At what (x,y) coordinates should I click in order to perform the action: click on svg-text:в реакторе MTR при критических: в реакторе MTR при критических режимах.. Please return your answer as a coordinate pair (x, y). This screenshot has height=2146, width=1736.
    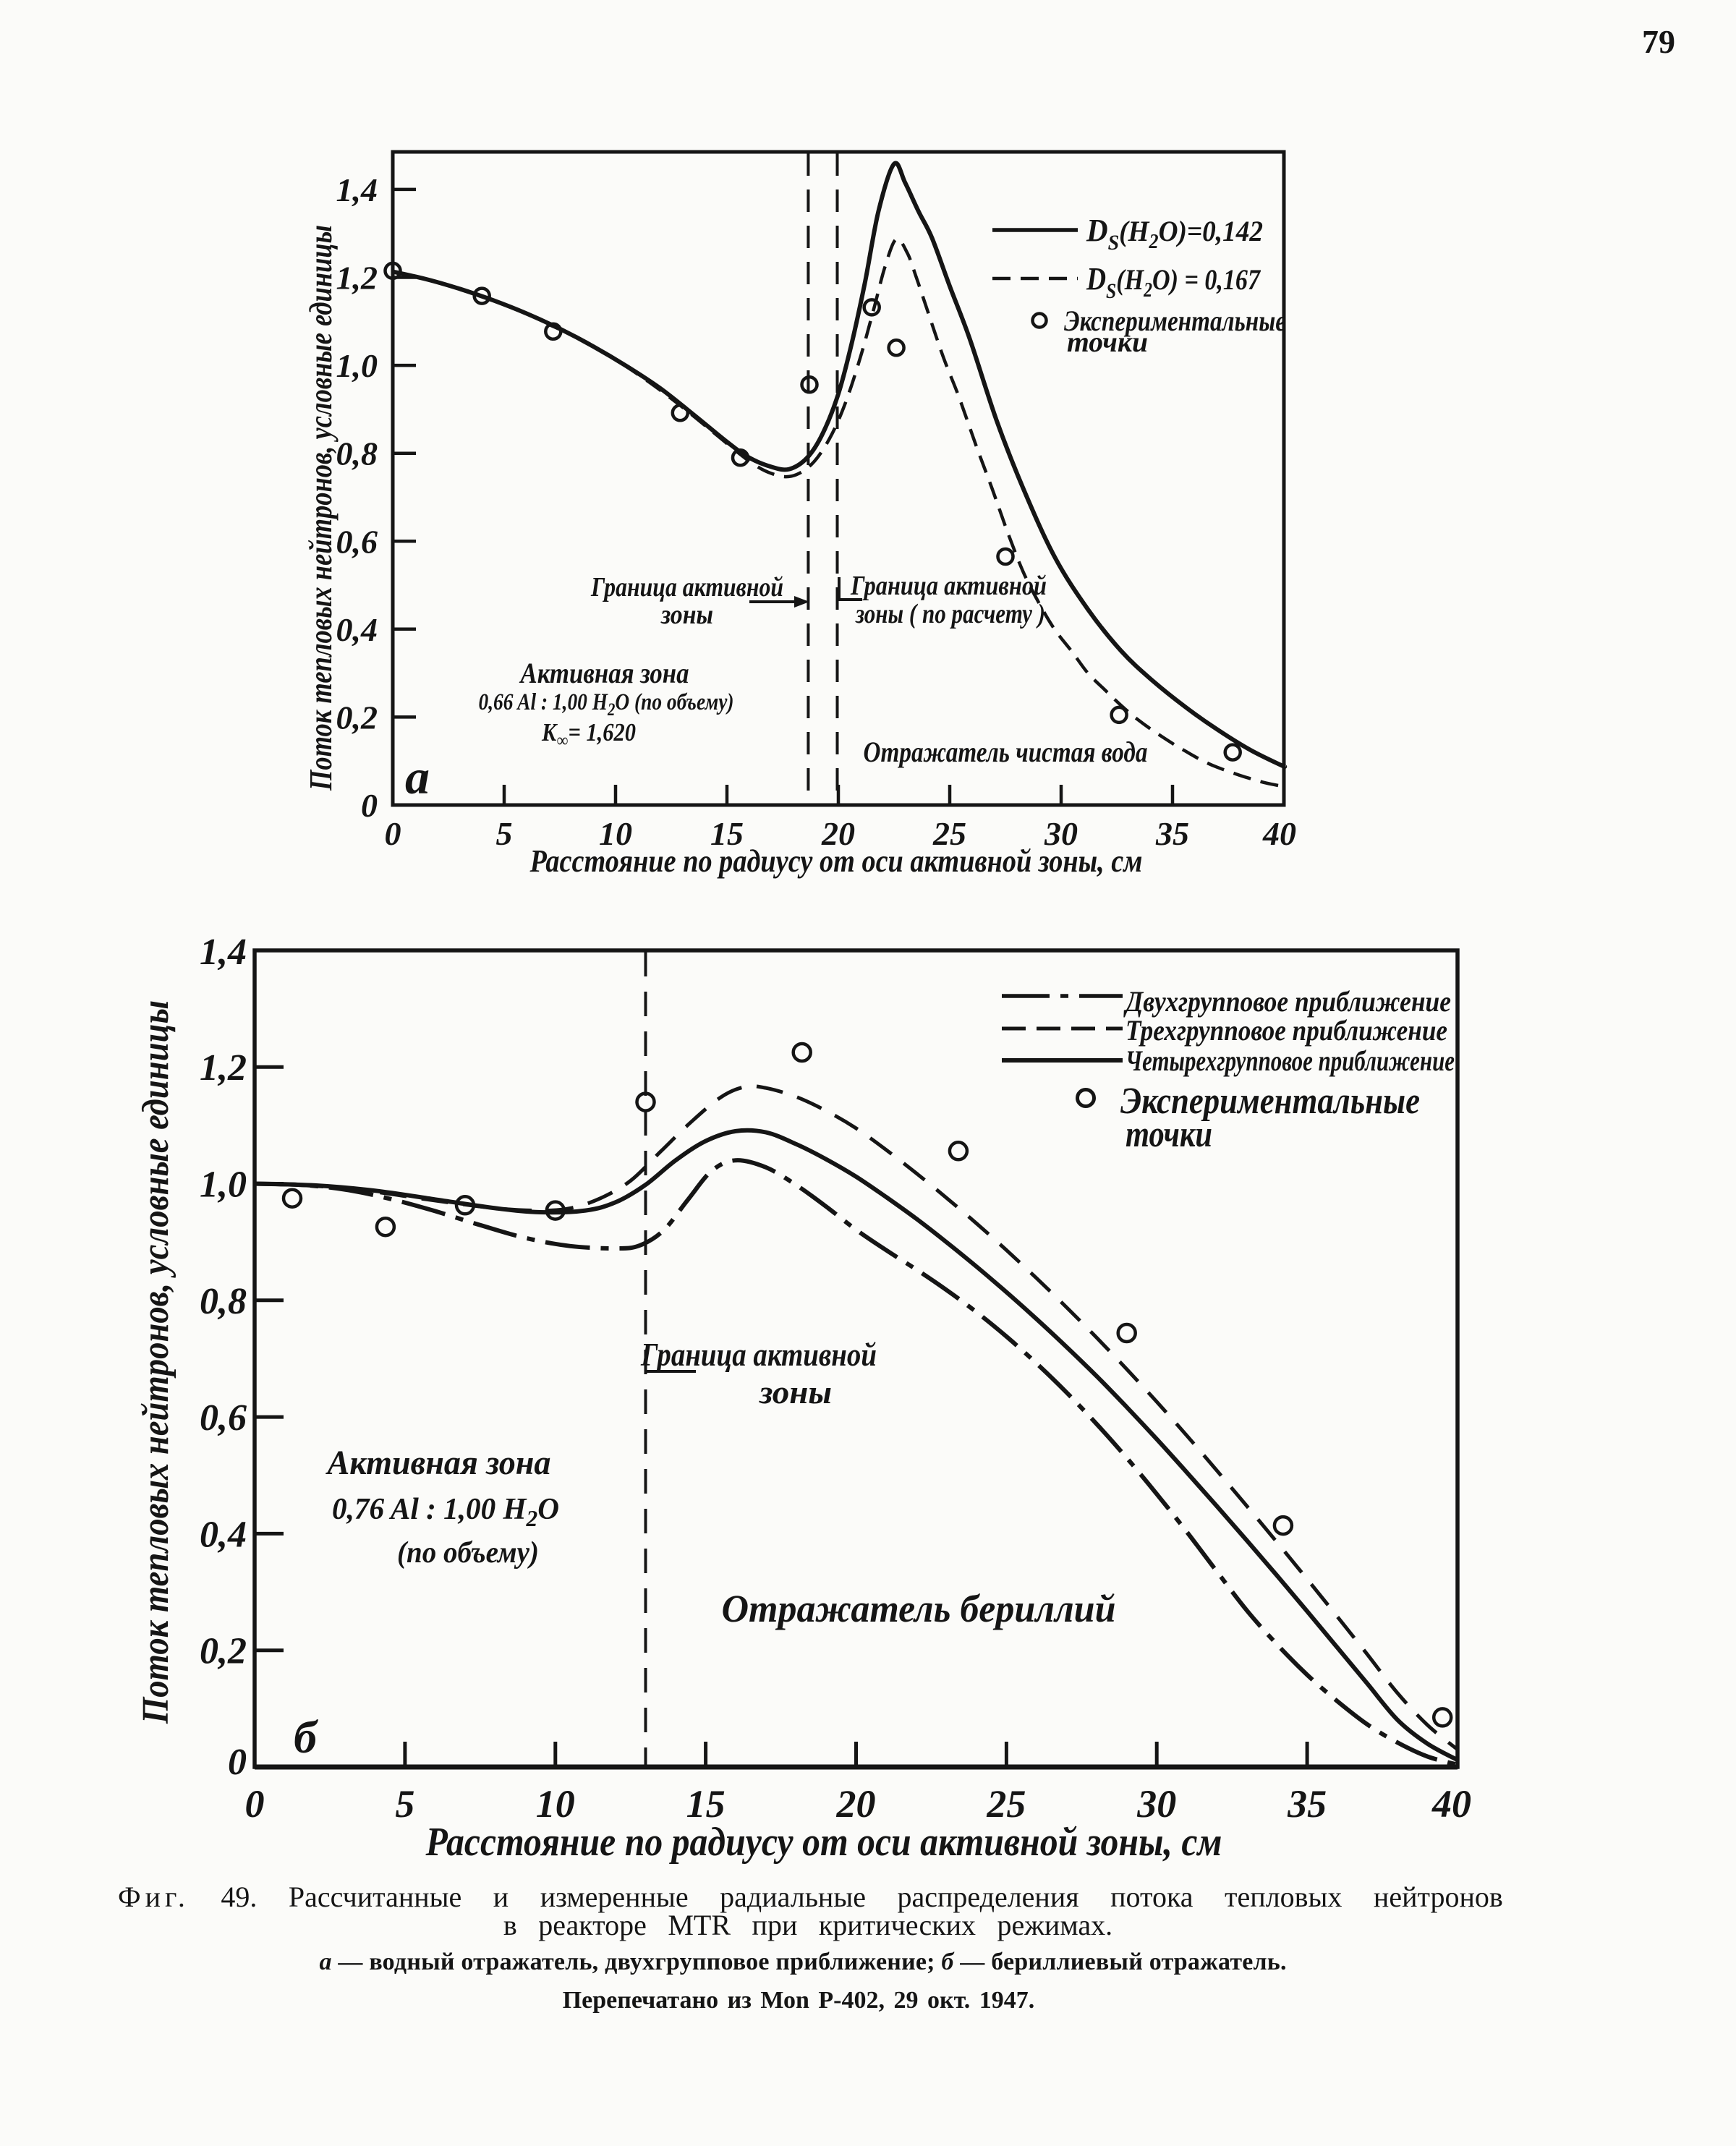
    Looking at the image, I should click on (807, 1925).